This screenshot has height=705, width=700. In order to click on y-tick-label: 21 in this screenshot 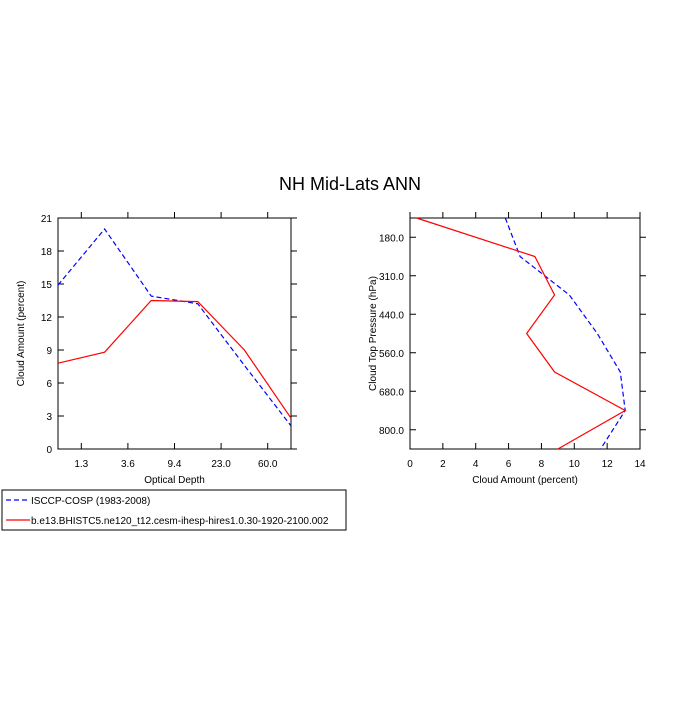, I will do `click(47, 219)`.